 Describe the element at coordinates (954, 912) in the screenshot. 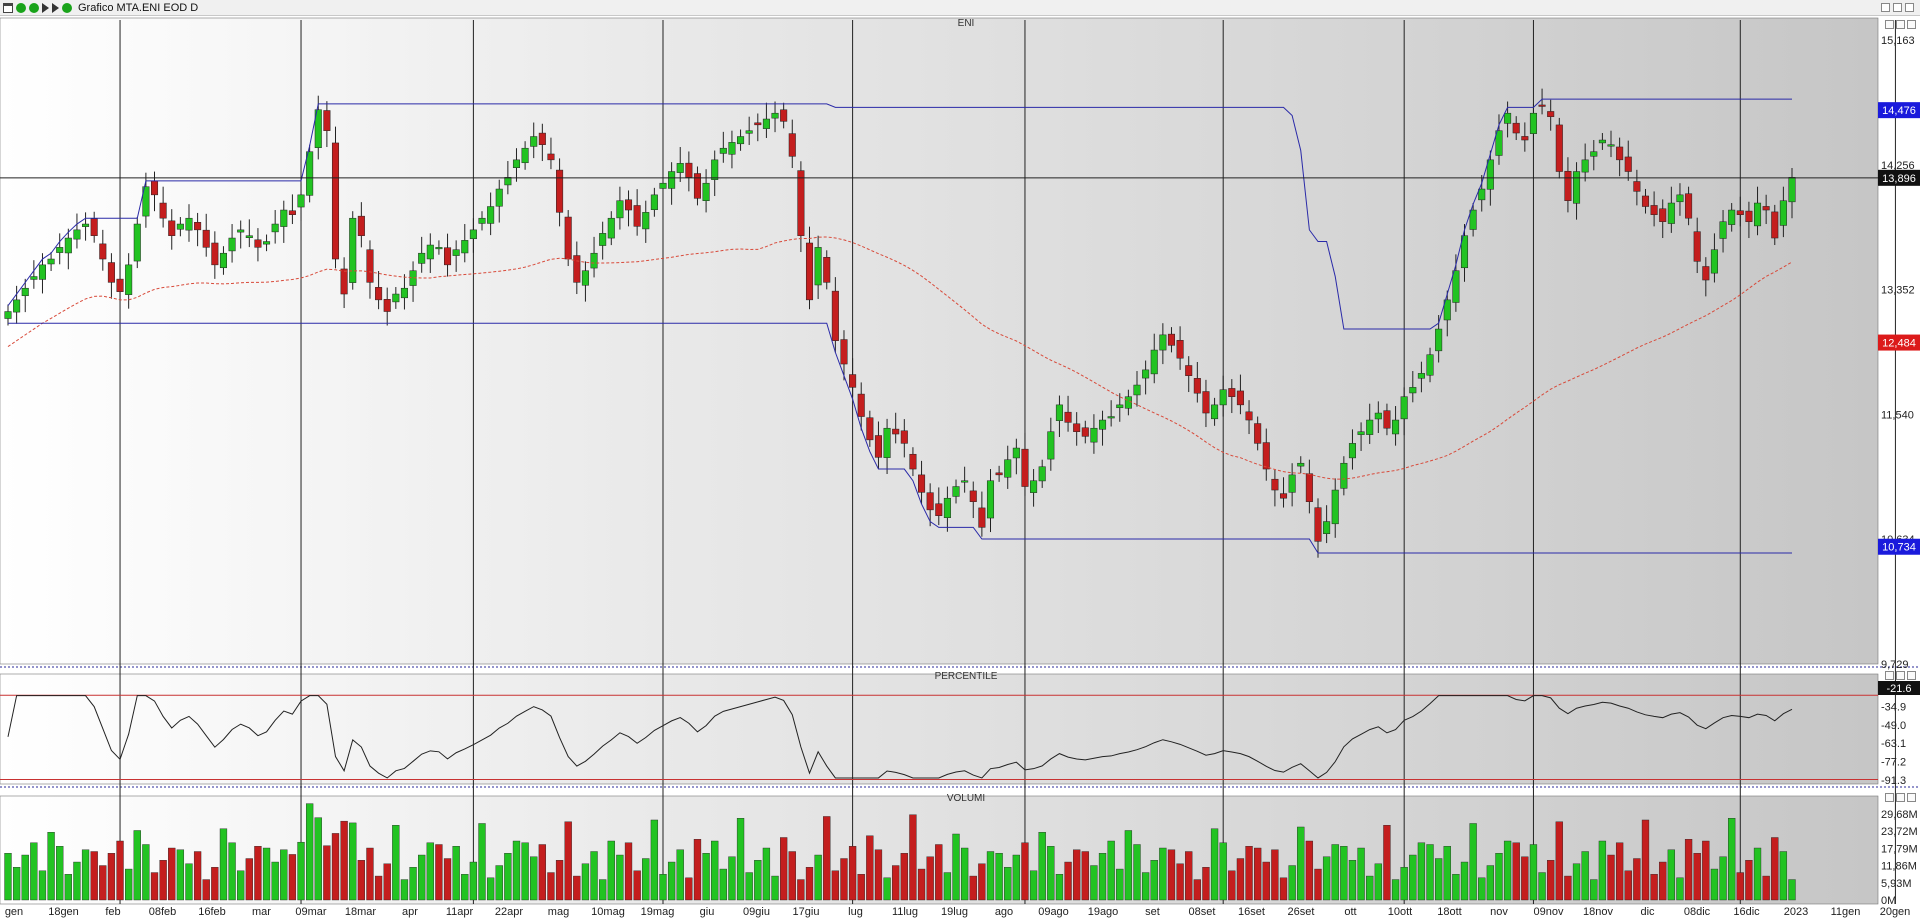

I see `x-tick-label: 19lug` at that location.